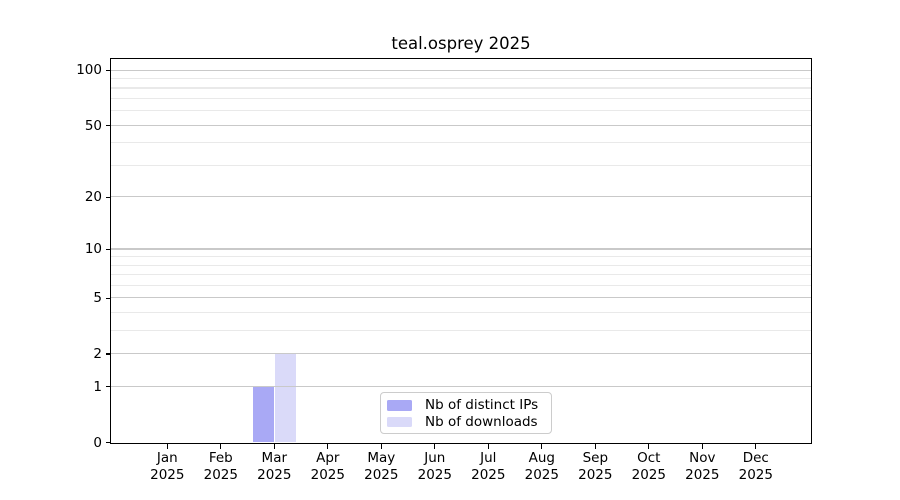 The height and width of the screenshot is (500, 900). I want to click on legend-label-downloads: Nb of downloads, so click(481, 421).